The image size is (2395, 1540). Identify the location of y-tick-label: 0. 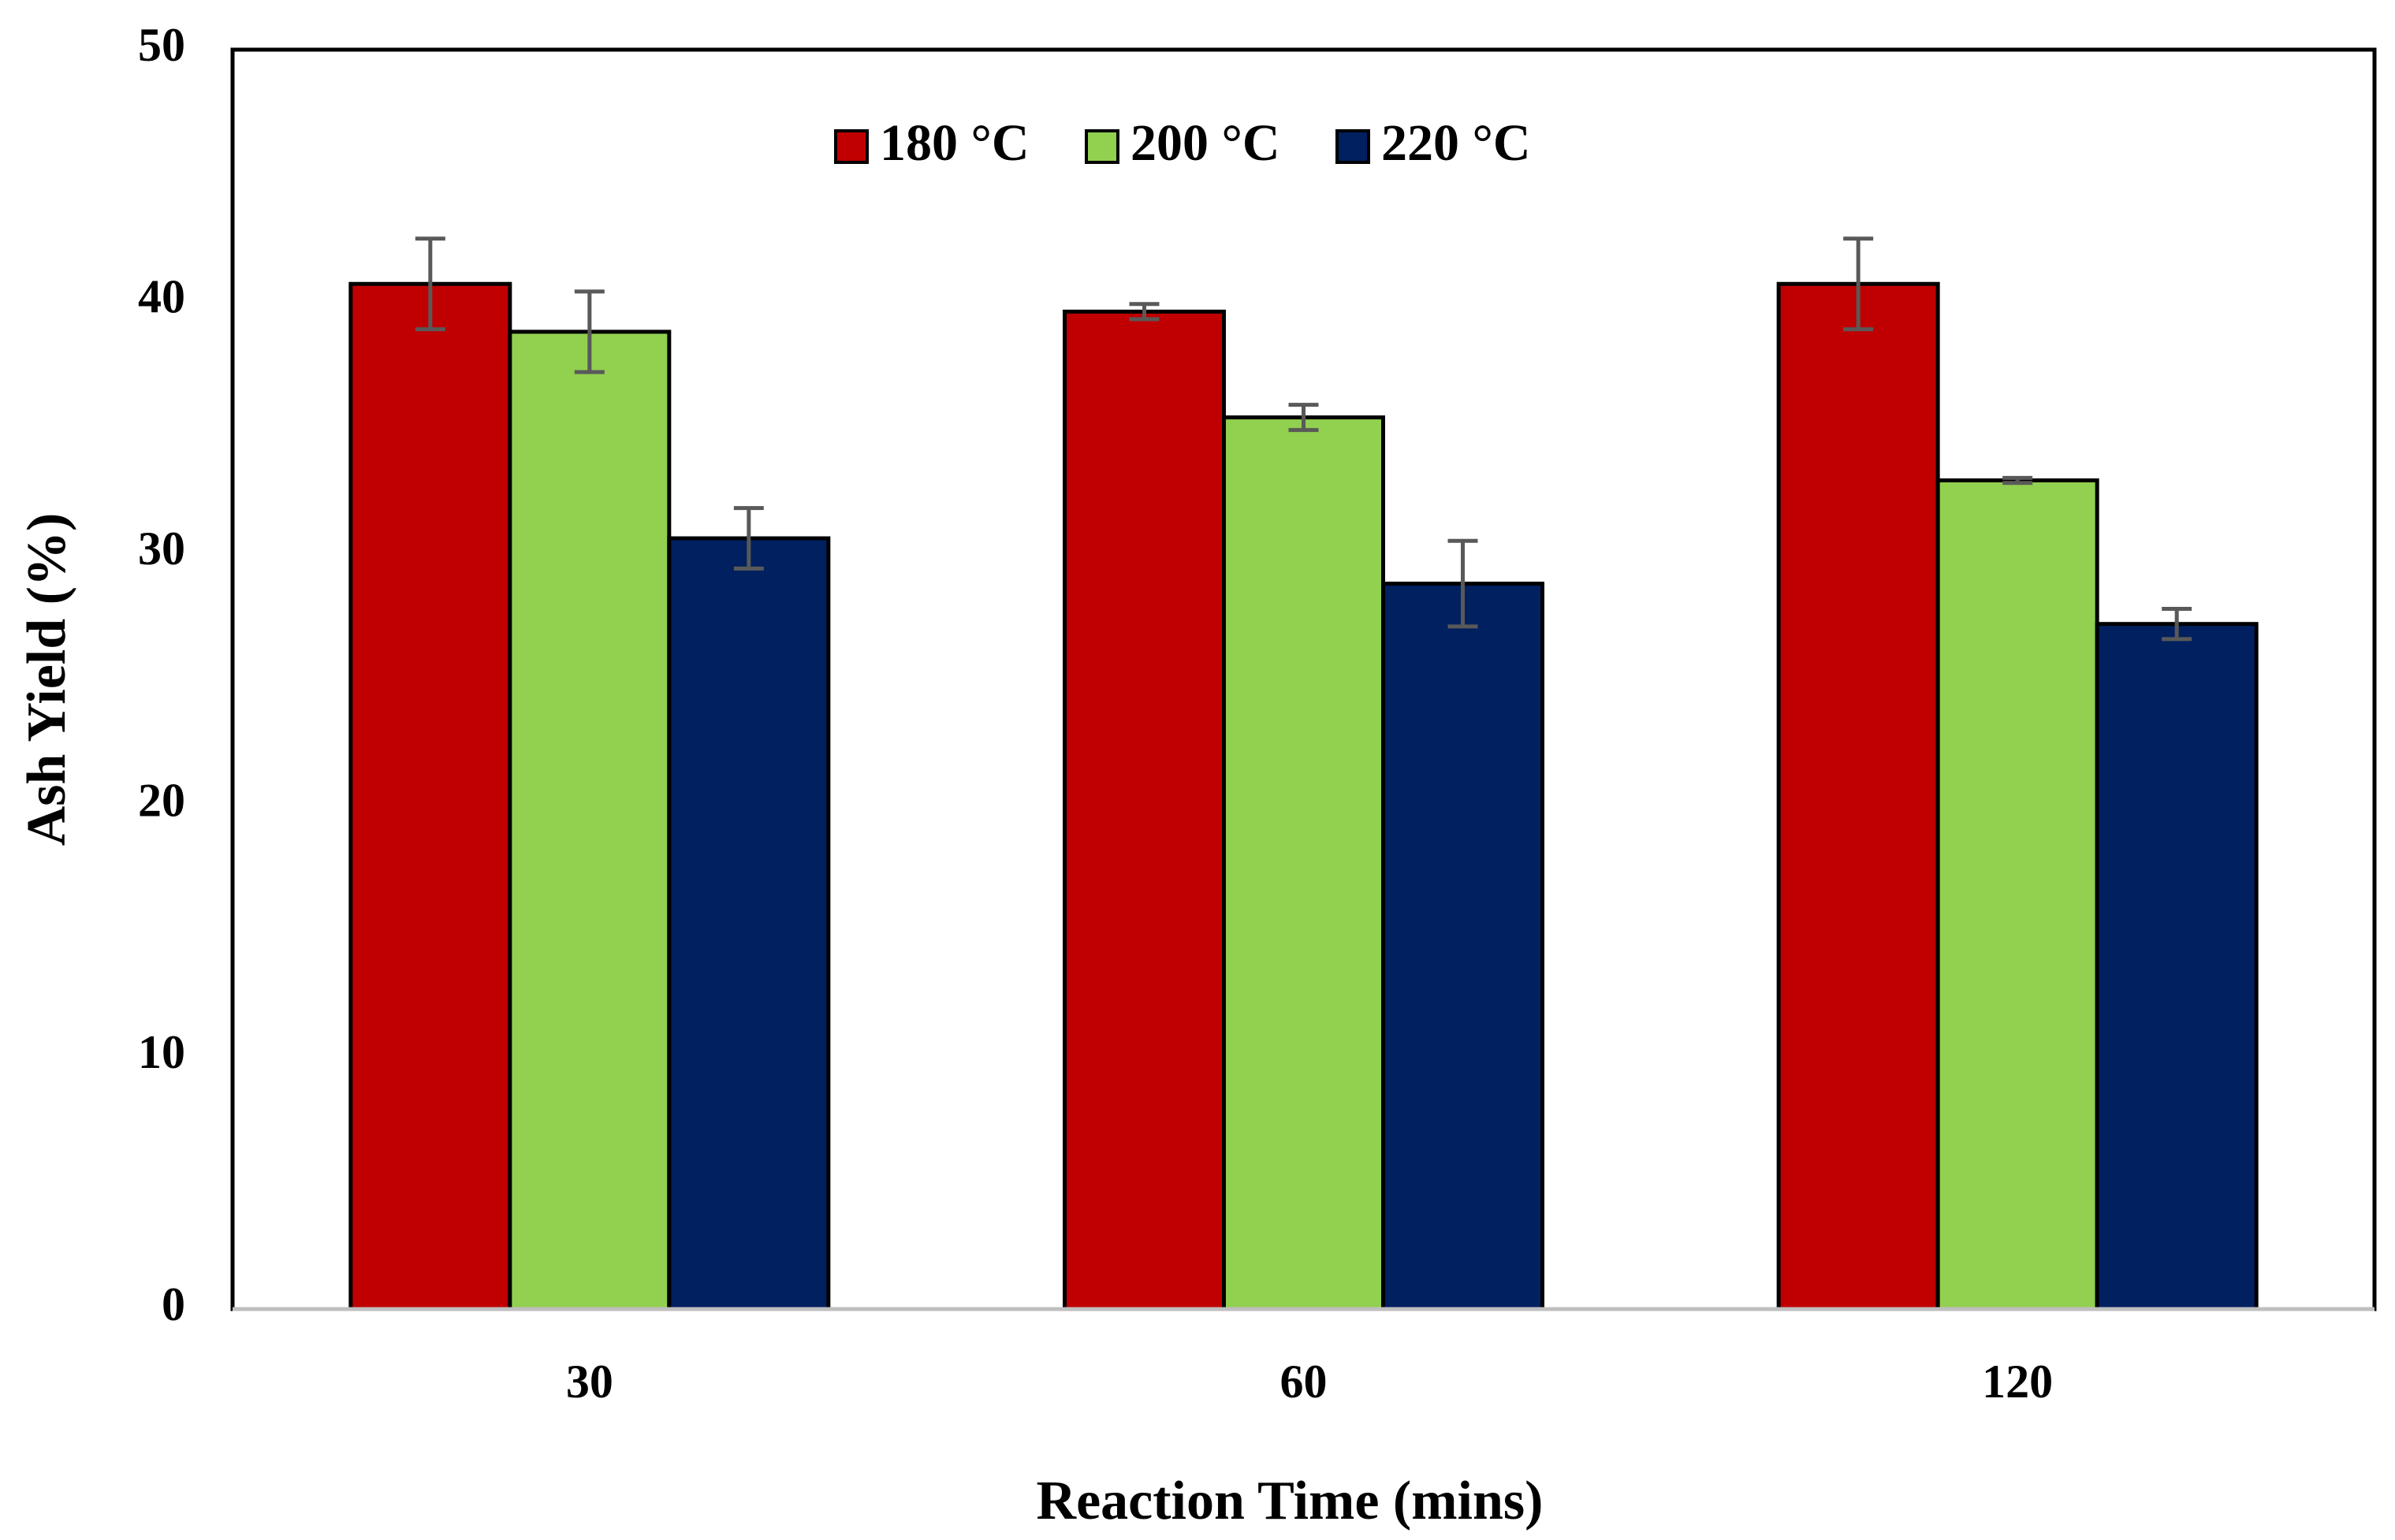
(173, 1304).